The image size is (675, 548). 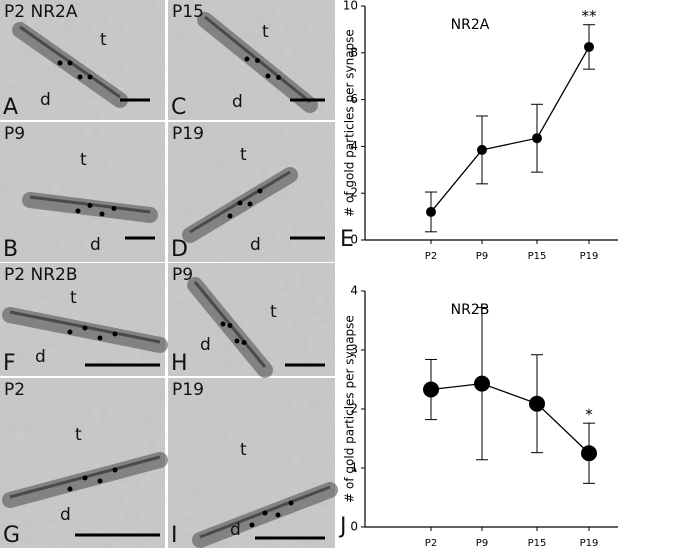 What do you see at coordinates (9, 363) in the screenshot?
I see `panel-letter: F` at bounding box center [9, 363].